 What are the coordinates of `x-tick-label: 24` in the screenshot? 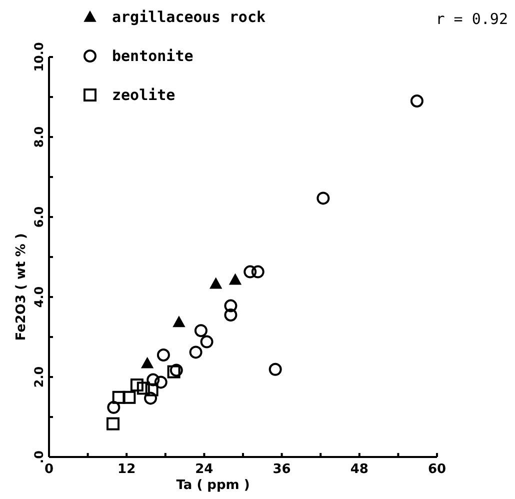 It's located at (204, 469).